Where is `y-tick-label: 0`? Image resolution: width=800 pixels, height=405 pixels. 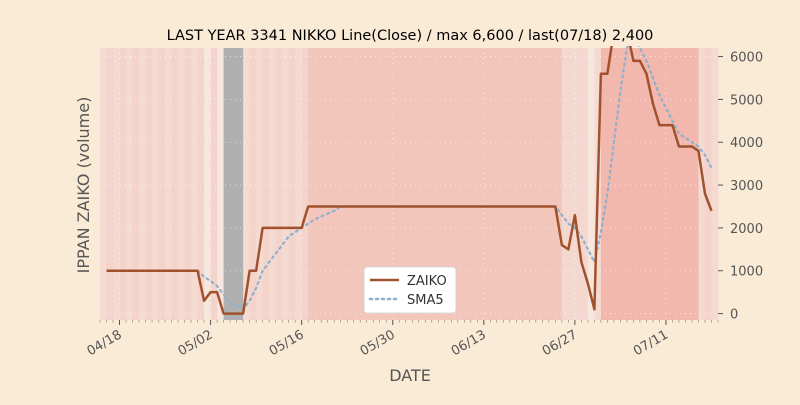 y-tick-label: 0 is located at coordinates (734, 315).